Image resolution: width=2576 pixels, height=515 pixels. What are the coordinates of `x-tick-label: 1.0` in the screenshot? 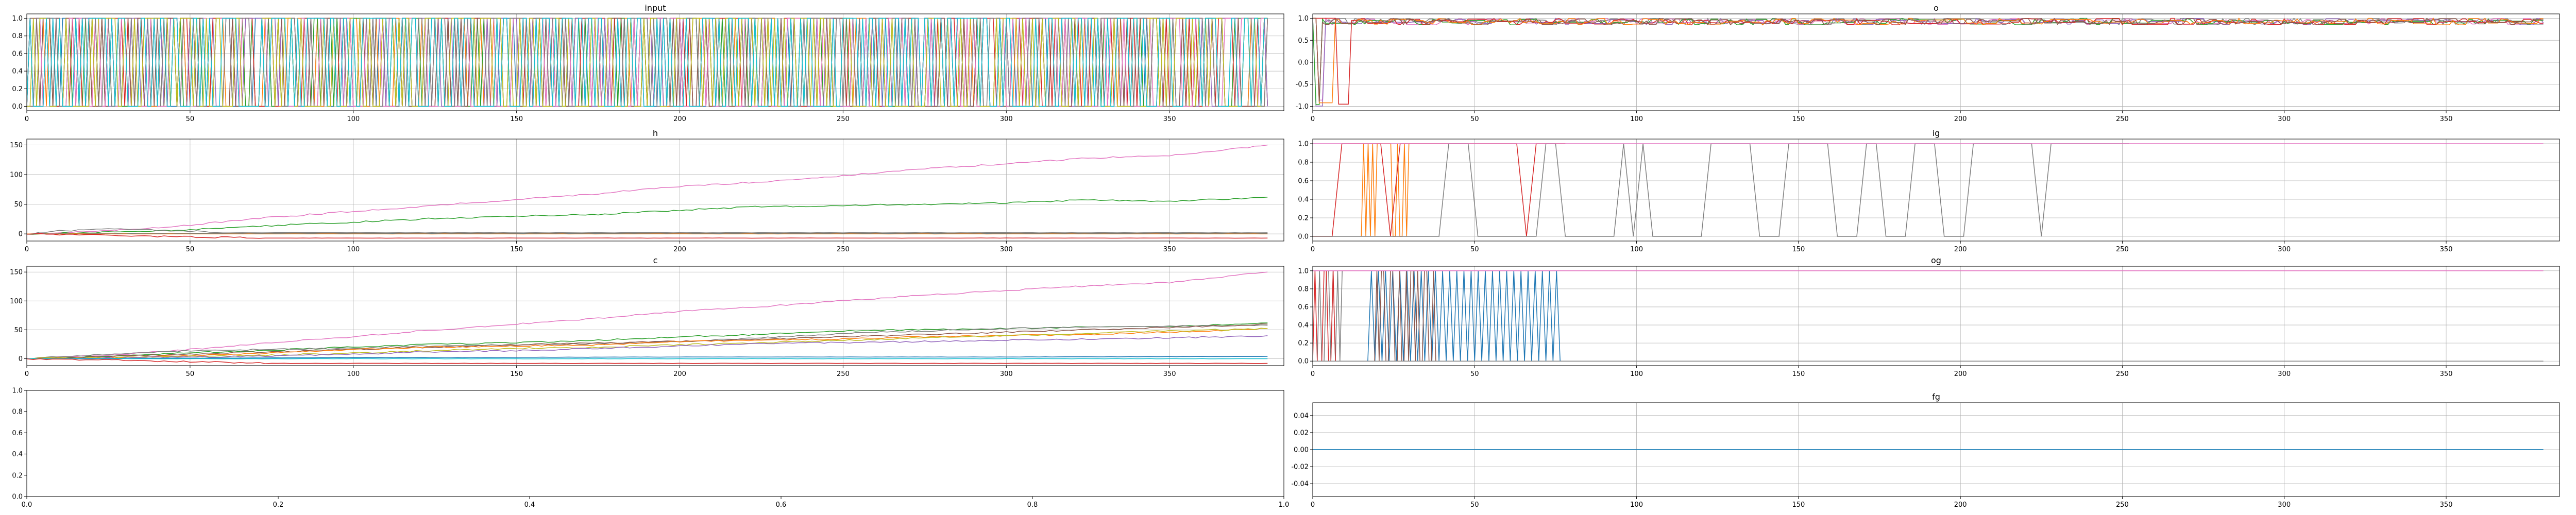 It's located at (1284, 505).